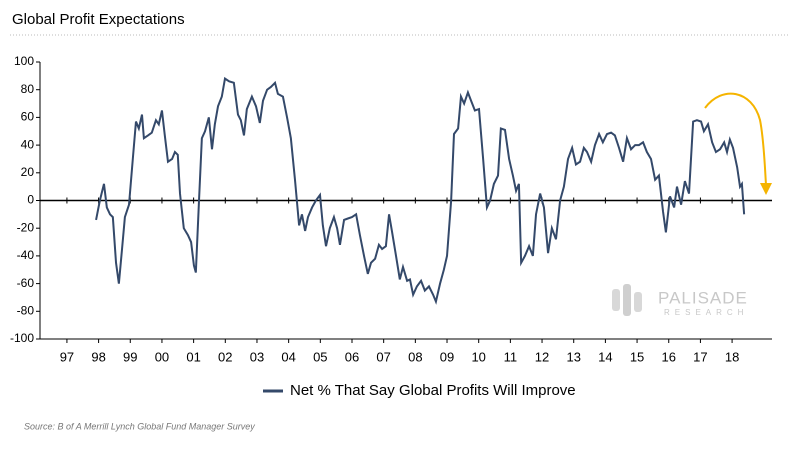  What do you see at coordinates (669, 356) in the screenshot?
I see `x-tick-label: 16` at bounding box center [669, 356].